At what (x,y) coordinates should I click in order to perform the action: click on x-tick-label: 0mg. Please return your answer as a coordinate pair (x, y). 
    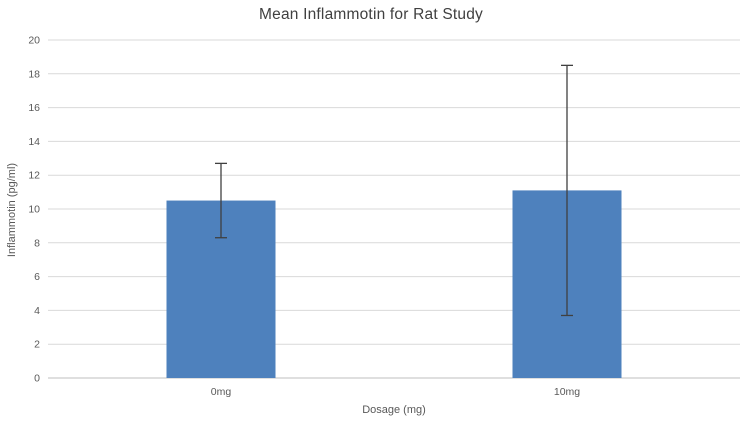
    Looking at the image, I should click on (221, 392).